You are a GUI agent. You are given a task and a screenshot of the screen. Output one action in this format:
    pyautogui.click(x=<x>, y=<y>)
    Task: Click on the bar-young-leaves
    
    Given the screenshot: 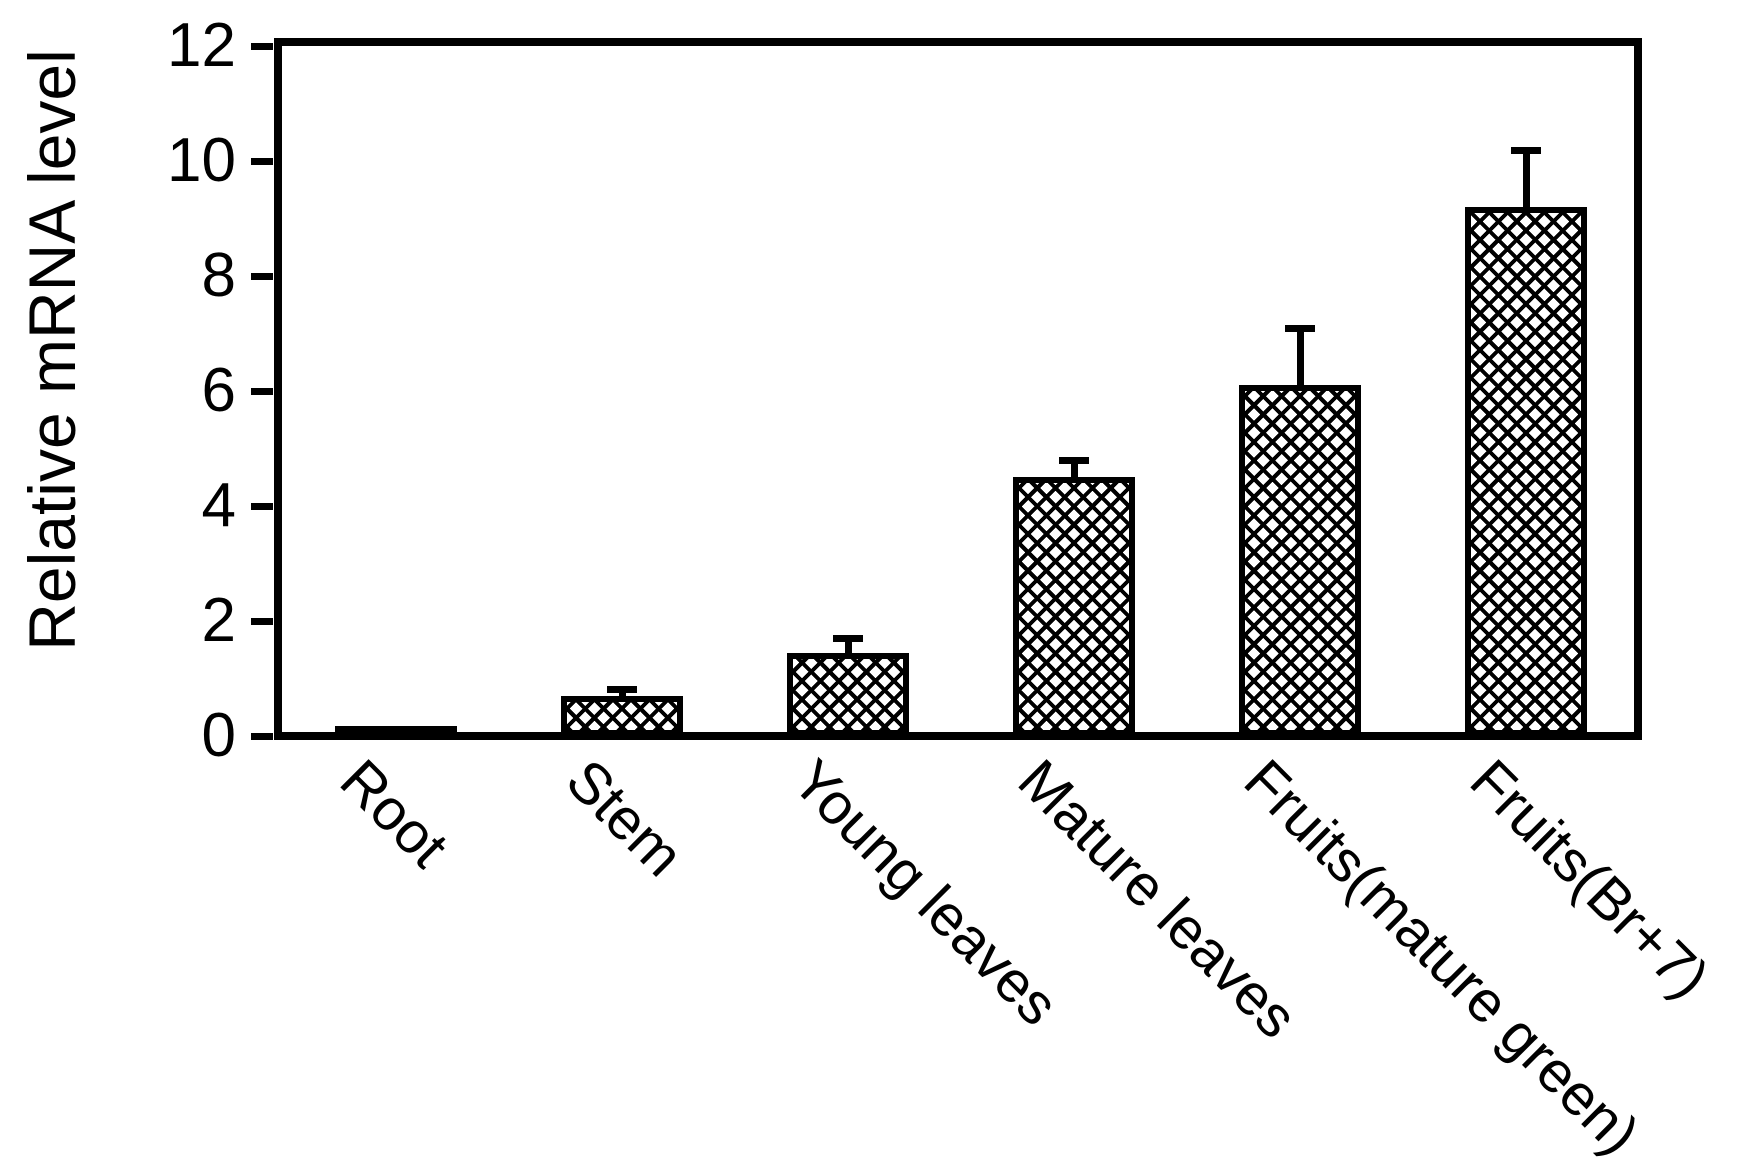 What is the action you would take?
    pyautogui.click(x=848, y=694)
    